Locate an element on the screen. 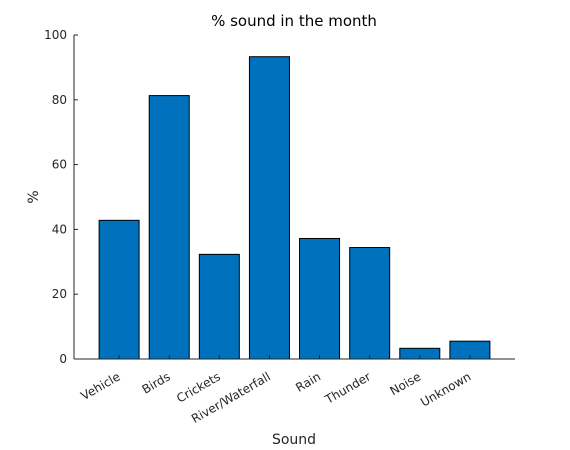  y-tick-label: 60 is located at coordinates (59, 165).